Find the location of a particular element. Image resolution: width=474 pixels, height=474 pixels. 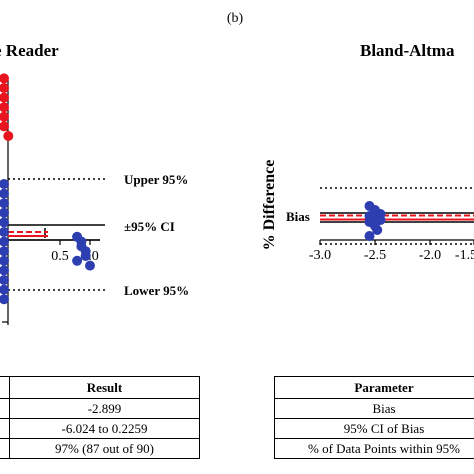

results-table-header: Result is located at coordinates (104, 387).